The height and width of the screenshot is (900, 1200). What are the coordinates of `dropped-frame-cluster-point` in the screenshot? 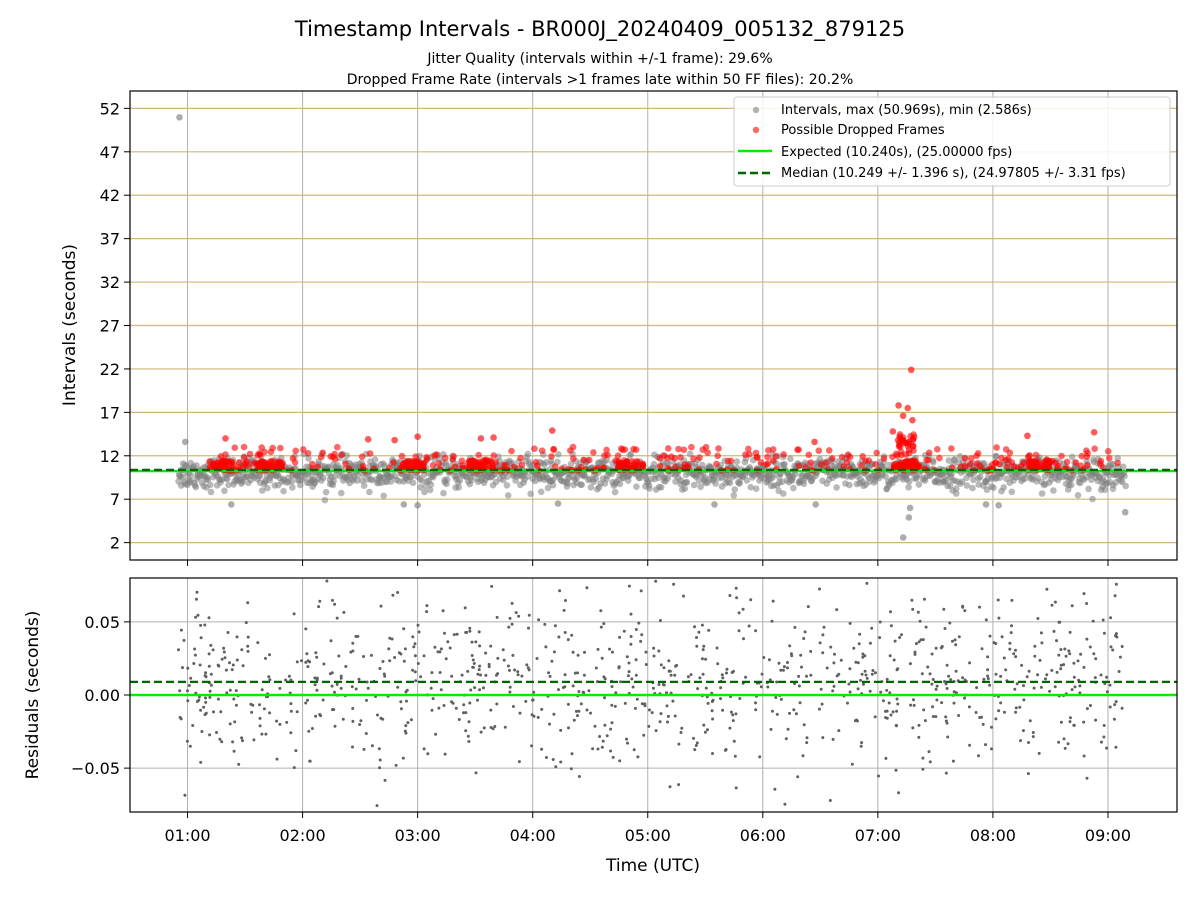 It's located at (233, 465).